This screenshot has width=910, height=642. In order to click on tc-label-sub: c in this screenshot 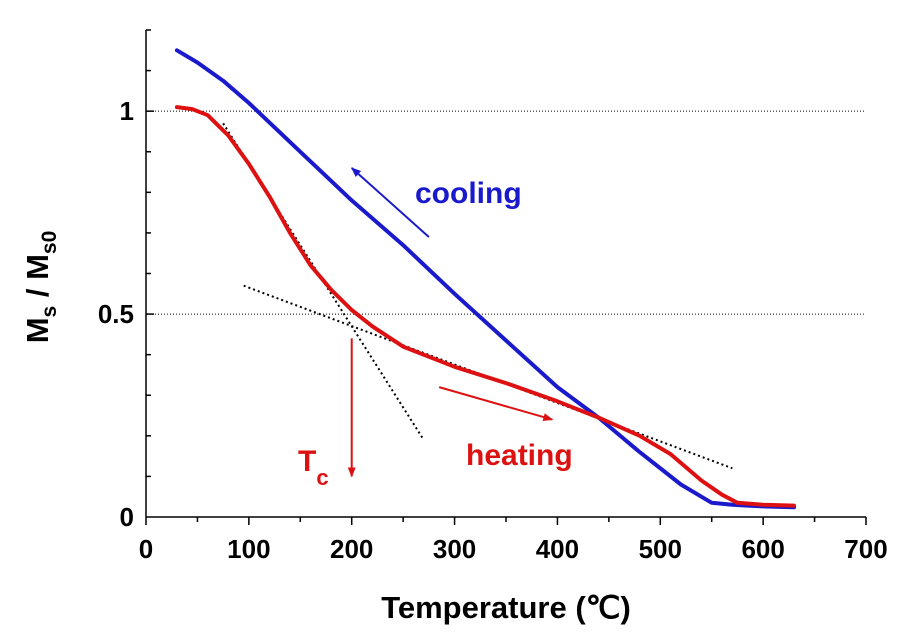, I will do `click(322, 477)`.